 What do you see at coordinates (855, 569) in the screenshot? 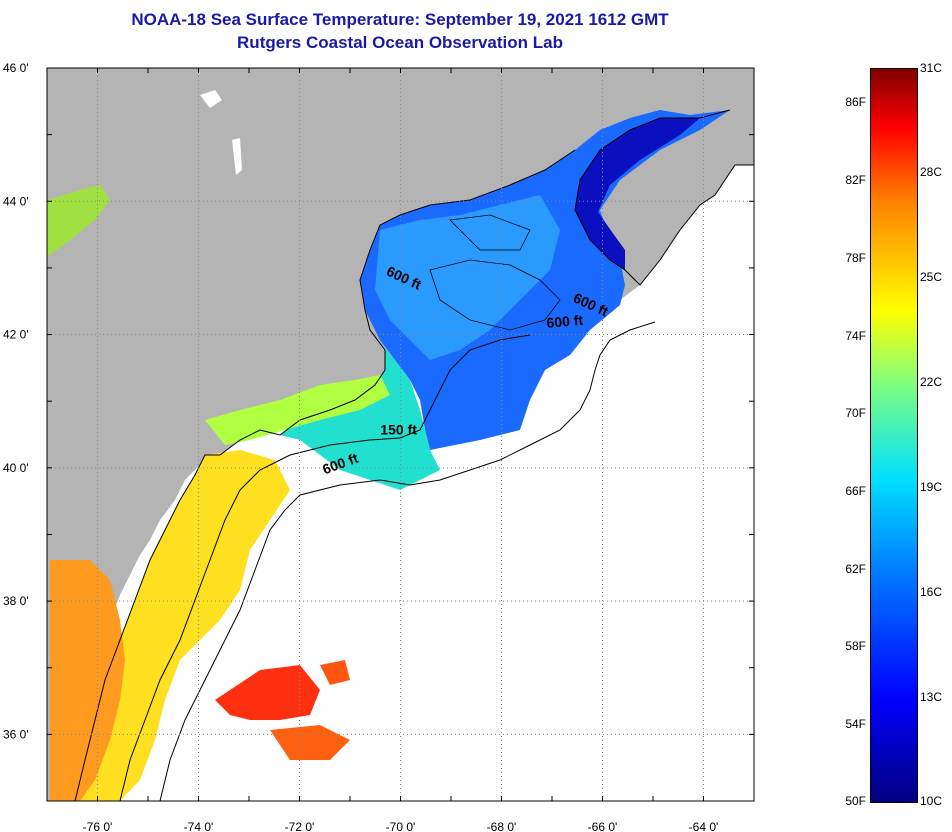
I see `colorbar-fahrenheit-label: 62F` at bounding box center [855, 569].